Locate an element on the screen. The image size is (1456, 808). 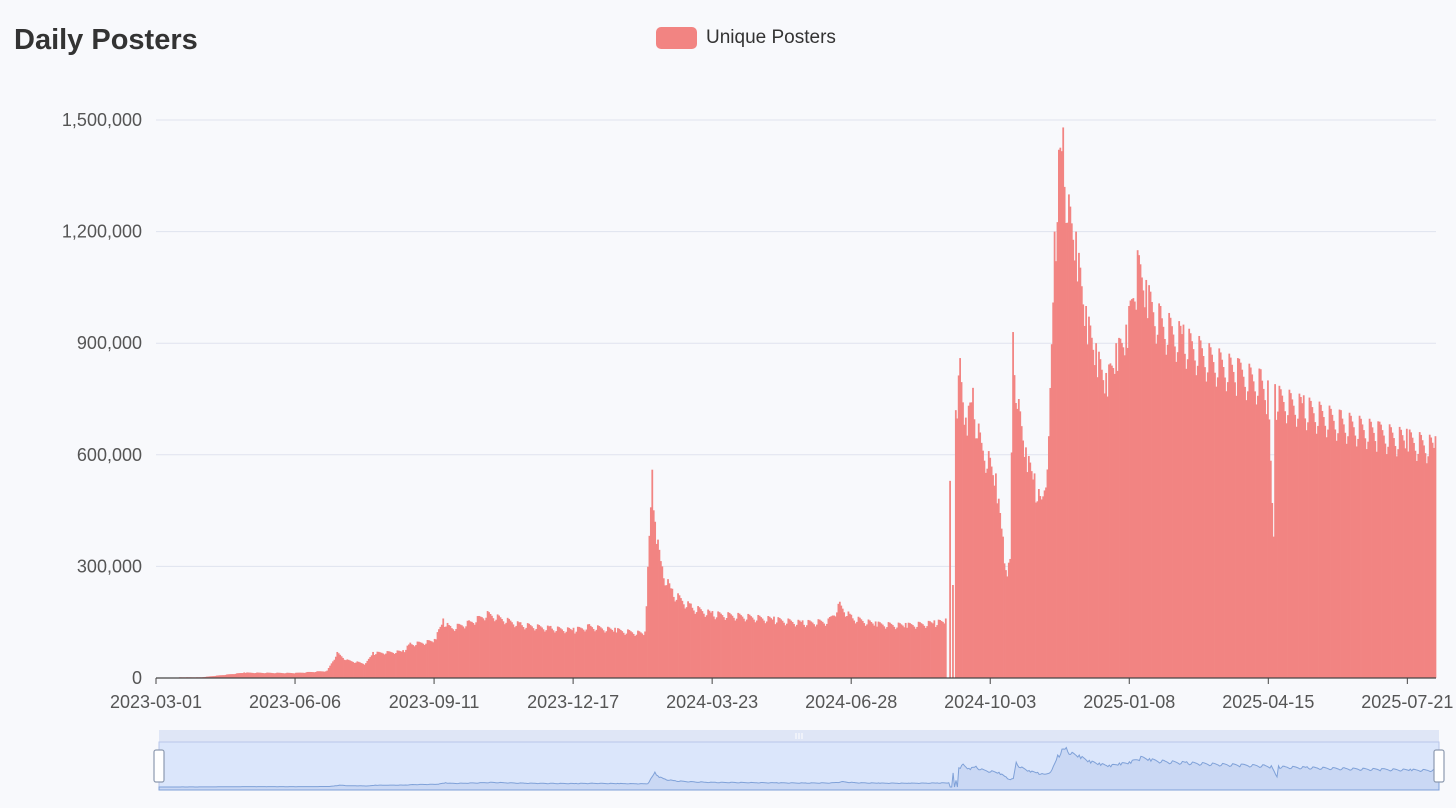
data-zoom-slider is located at coordinates (799, 760).